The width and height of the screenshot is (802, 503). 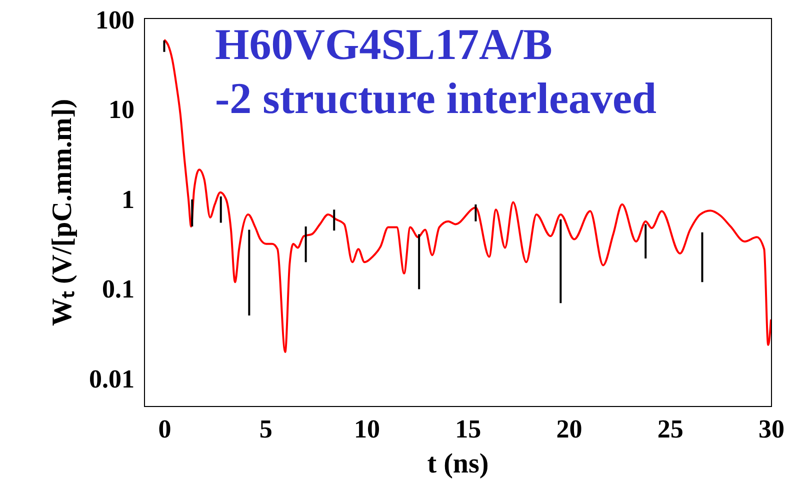 I want to click on x-tick-label: 25, so click(x=670, y=429).